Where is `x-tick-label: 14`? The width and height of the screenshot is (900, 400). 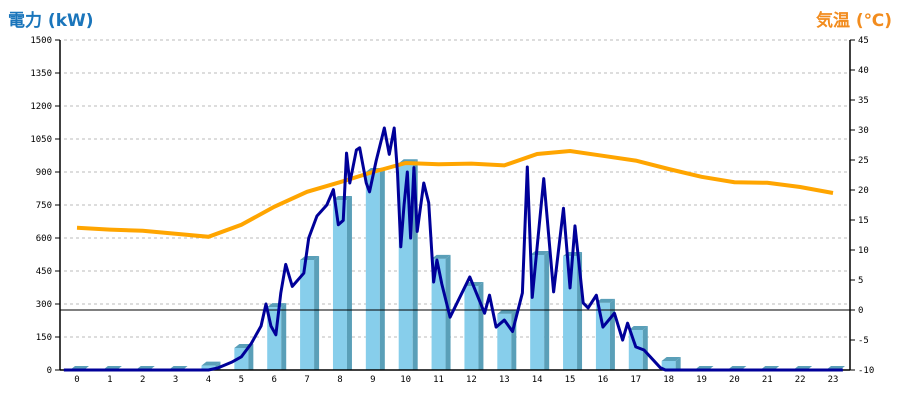 x-tick-label: 14 is located at coordinates (537, 380).